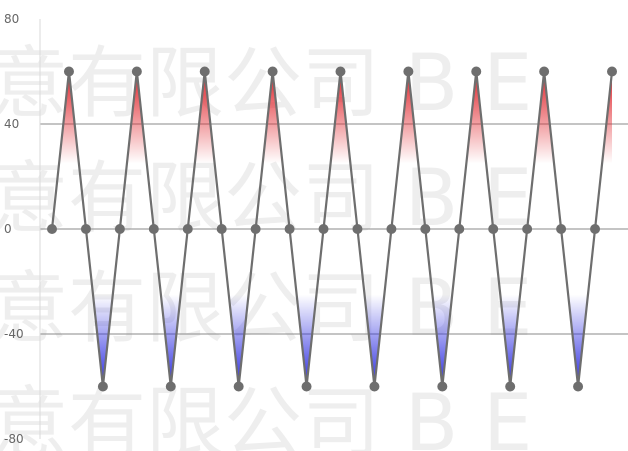  I want to click on y-tick-label: -40, so click(14, 334).